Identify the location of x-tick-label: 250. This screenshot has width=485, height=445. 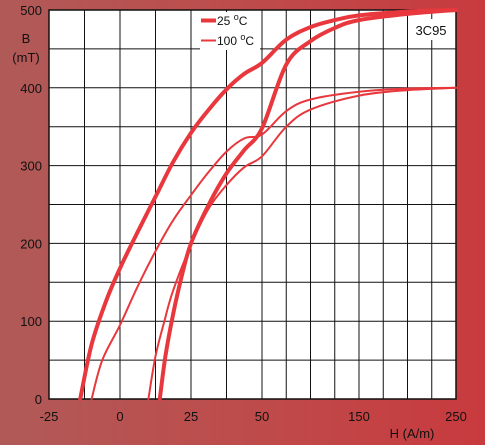
(456, 416).